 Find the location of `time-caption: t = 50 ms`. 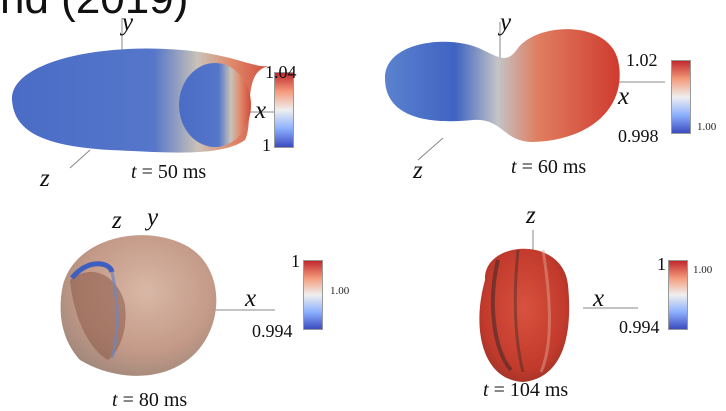

time-caption: t = 50 ms is located at coordinates (168, 172).